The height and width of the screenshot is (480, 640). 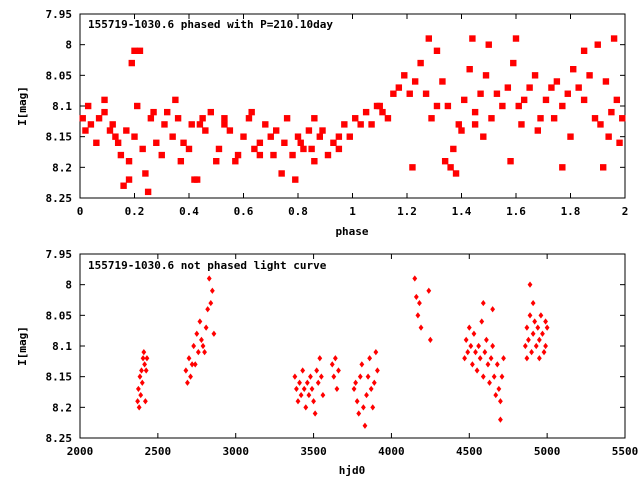 I want to click on y-tick-label: 8.1, so click(x=62, y=346).